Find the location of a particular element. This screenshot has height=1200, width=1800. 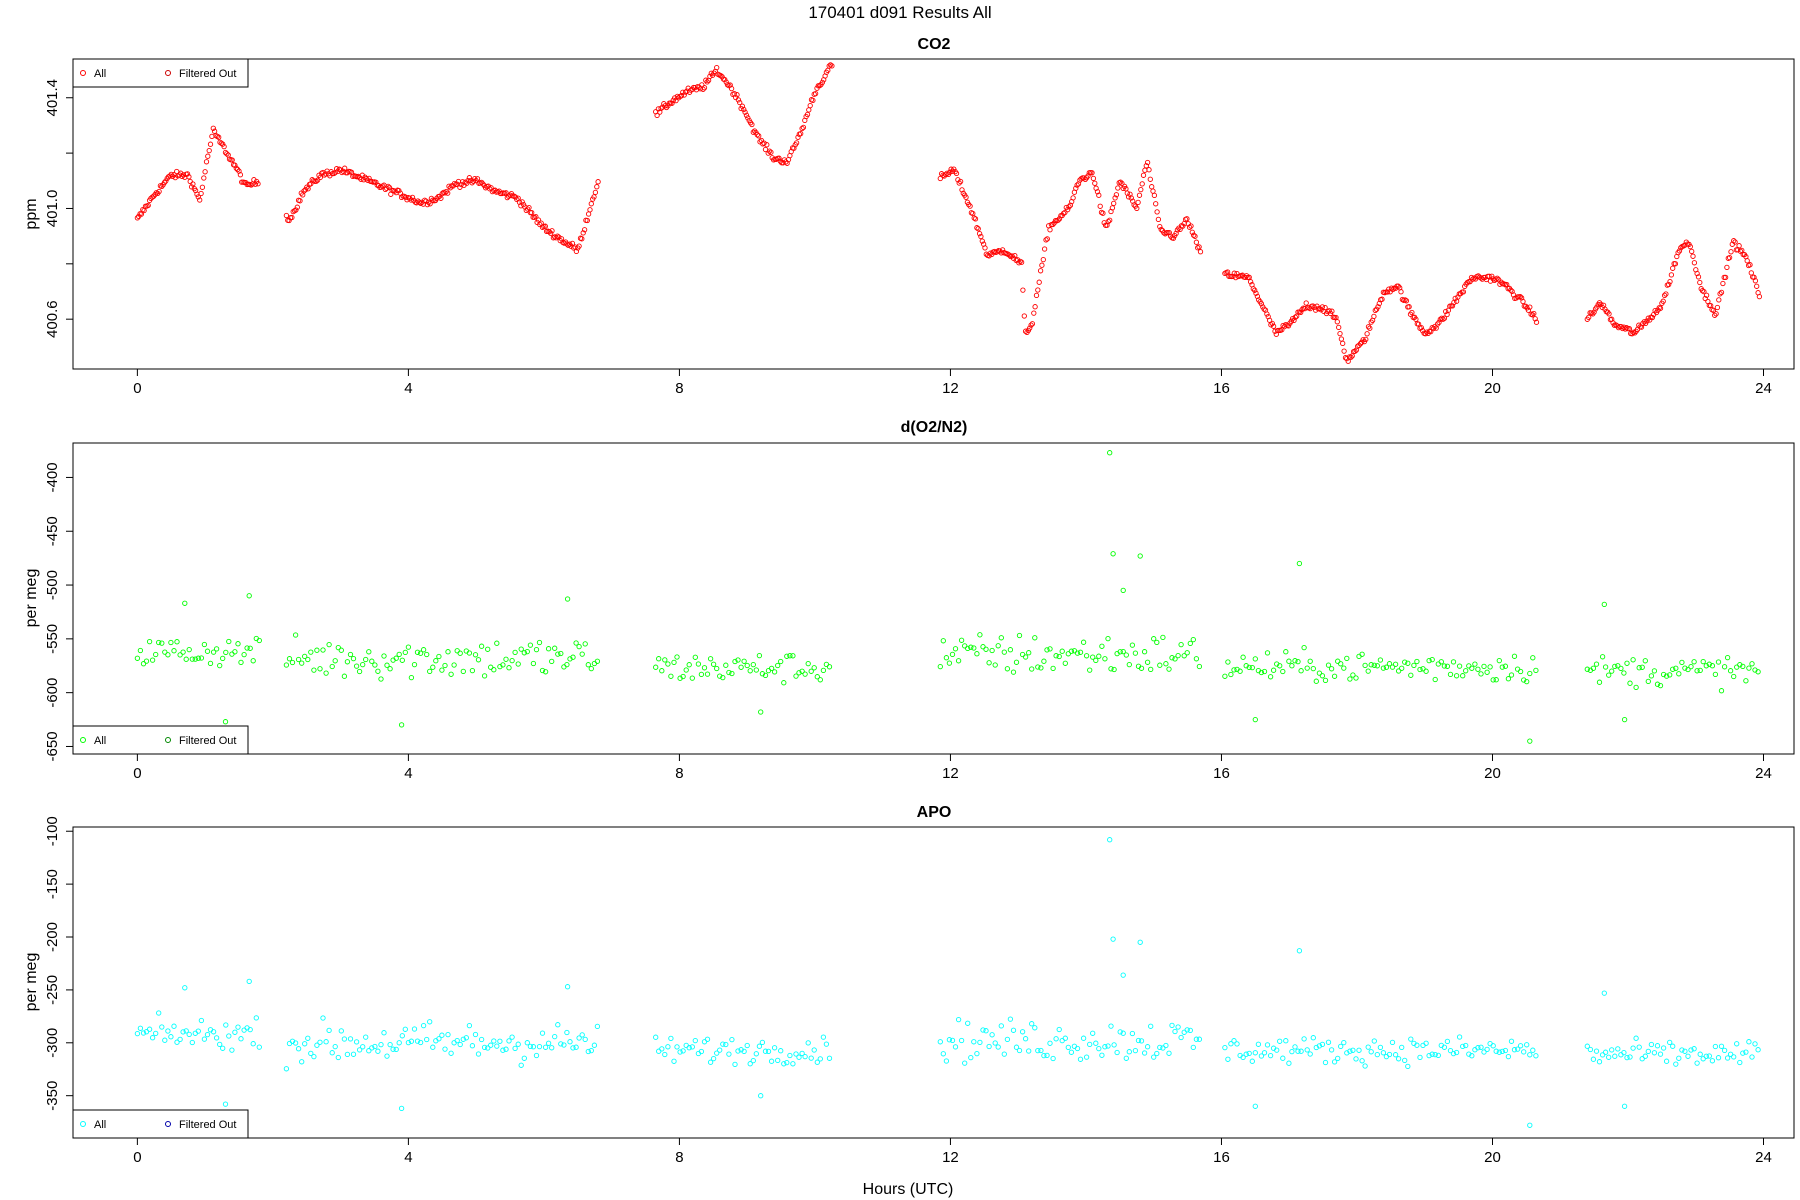

o2n2-legend: All Filtered Out is located at coordinates (160, 740).